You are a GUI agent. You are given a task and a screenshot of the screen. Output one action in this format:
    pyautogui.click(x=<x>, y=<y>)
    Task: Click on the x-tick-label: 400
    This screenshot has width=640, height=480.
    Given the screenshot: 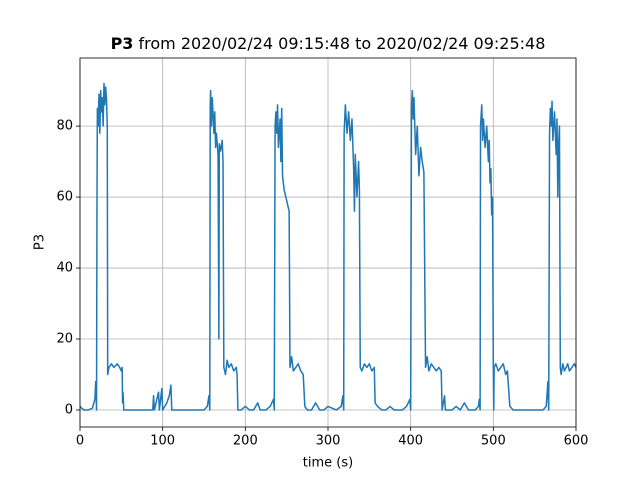 What is the action you would take?
    pyautogui.click(x=410, y=441)
    